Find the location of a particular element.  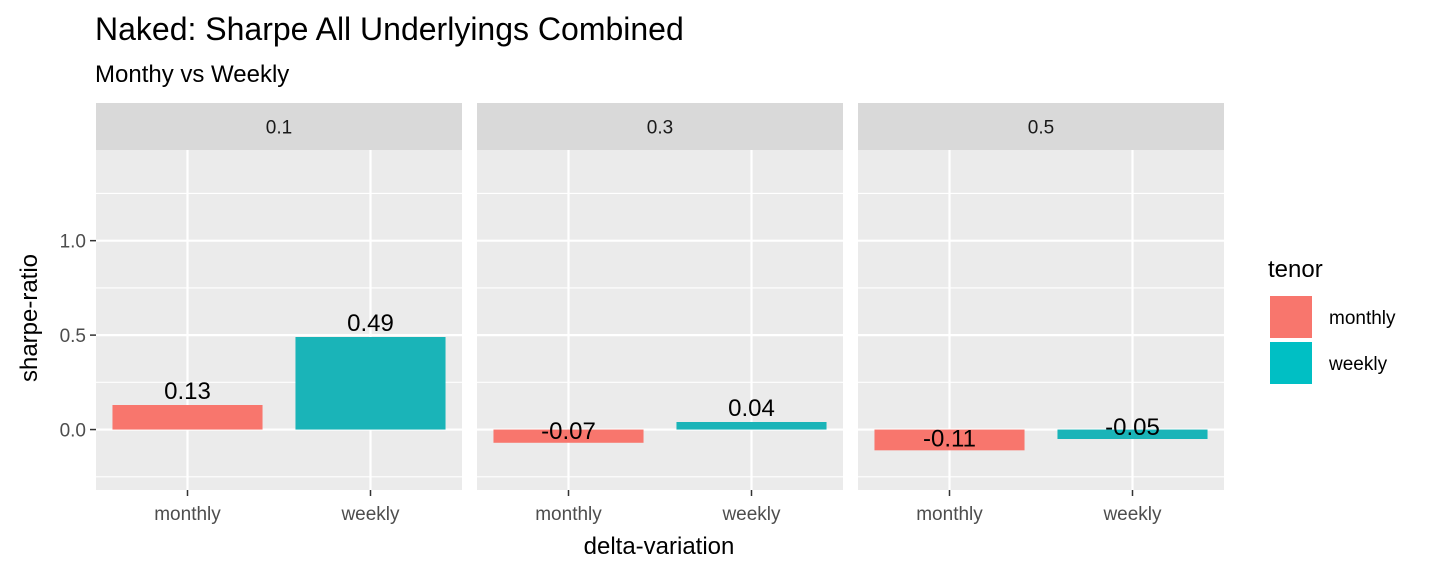

facet-strip-label: 0.3 is located at coordinates (660, 128).